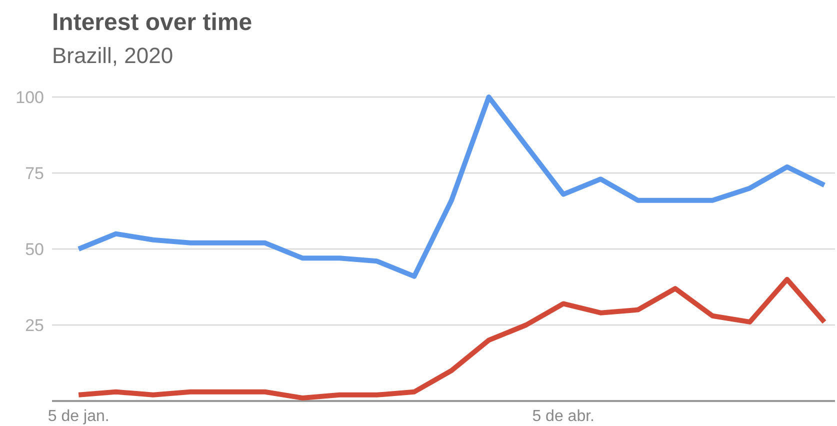 The image size is (837, 426). I want to click on y-tick-label: 50, so click(34, 249).